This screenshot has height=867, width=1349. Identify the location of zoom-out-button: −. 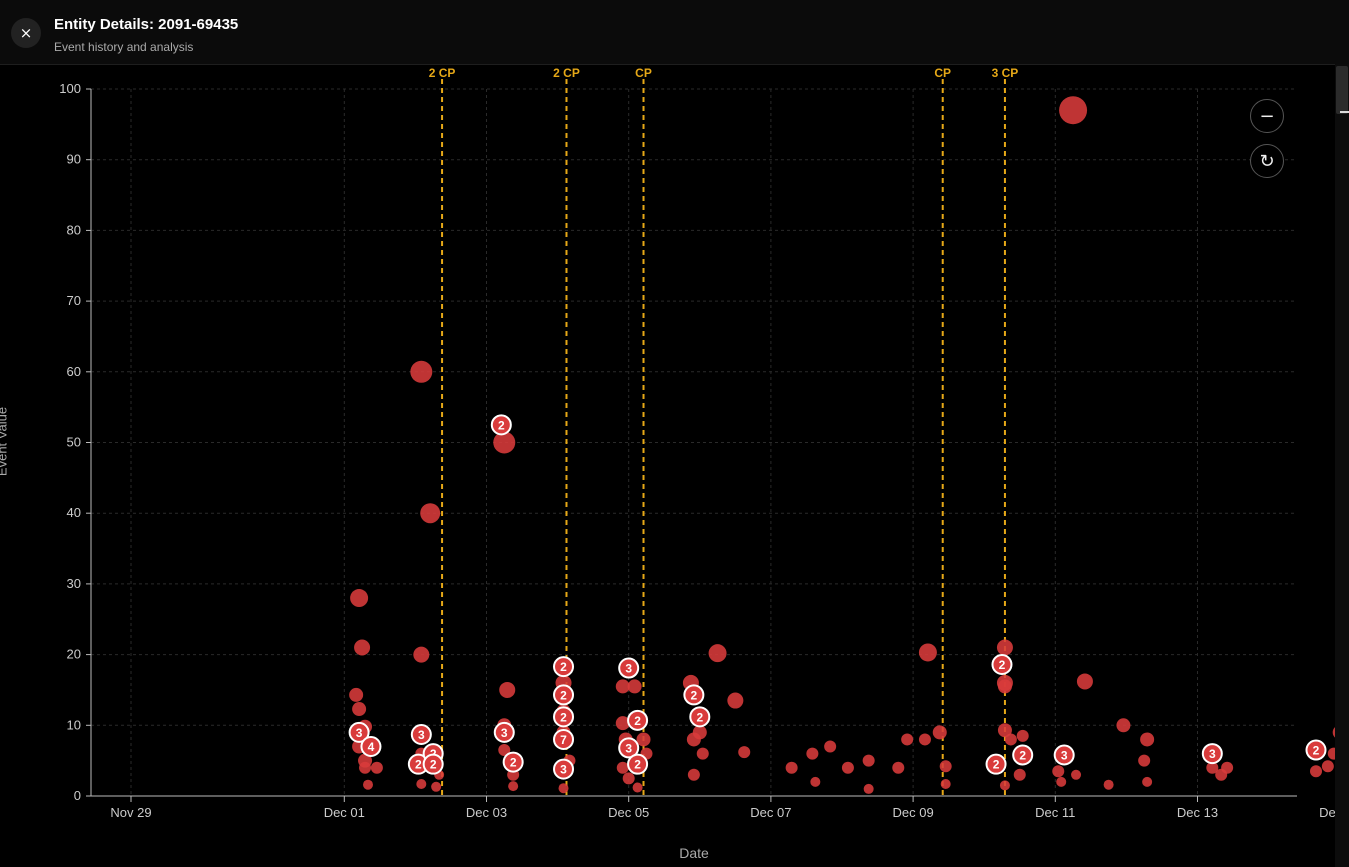
(1267, 116).